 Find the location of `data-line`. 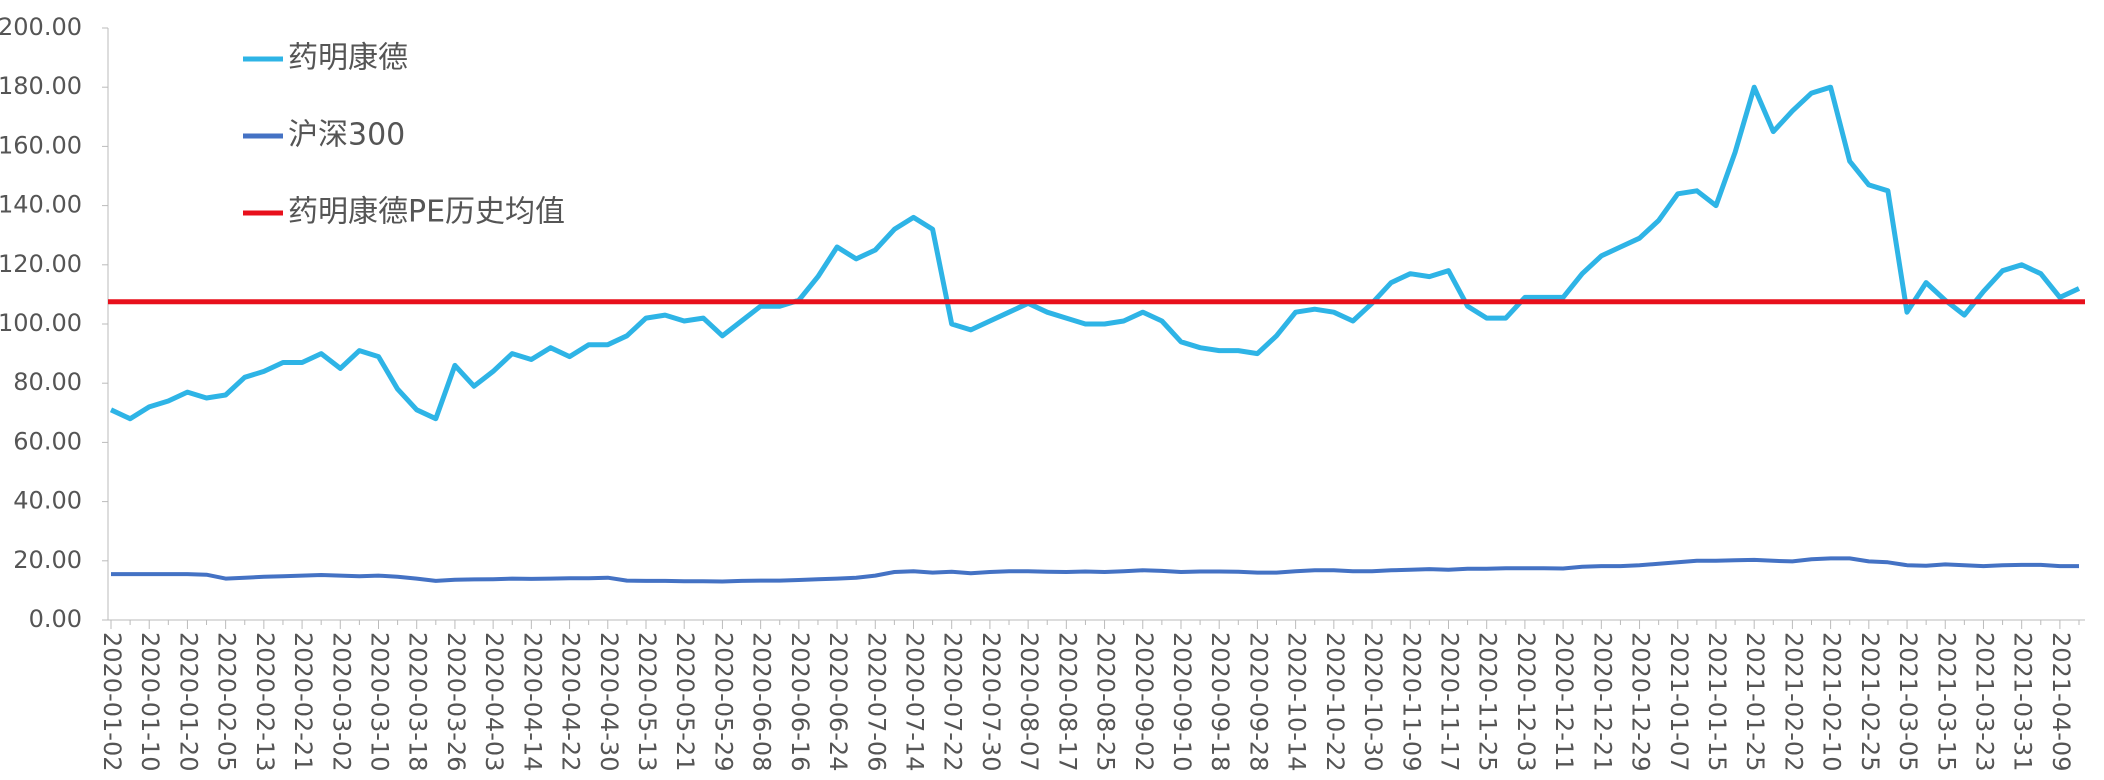

data-line is located at coordinates (1095, 570).